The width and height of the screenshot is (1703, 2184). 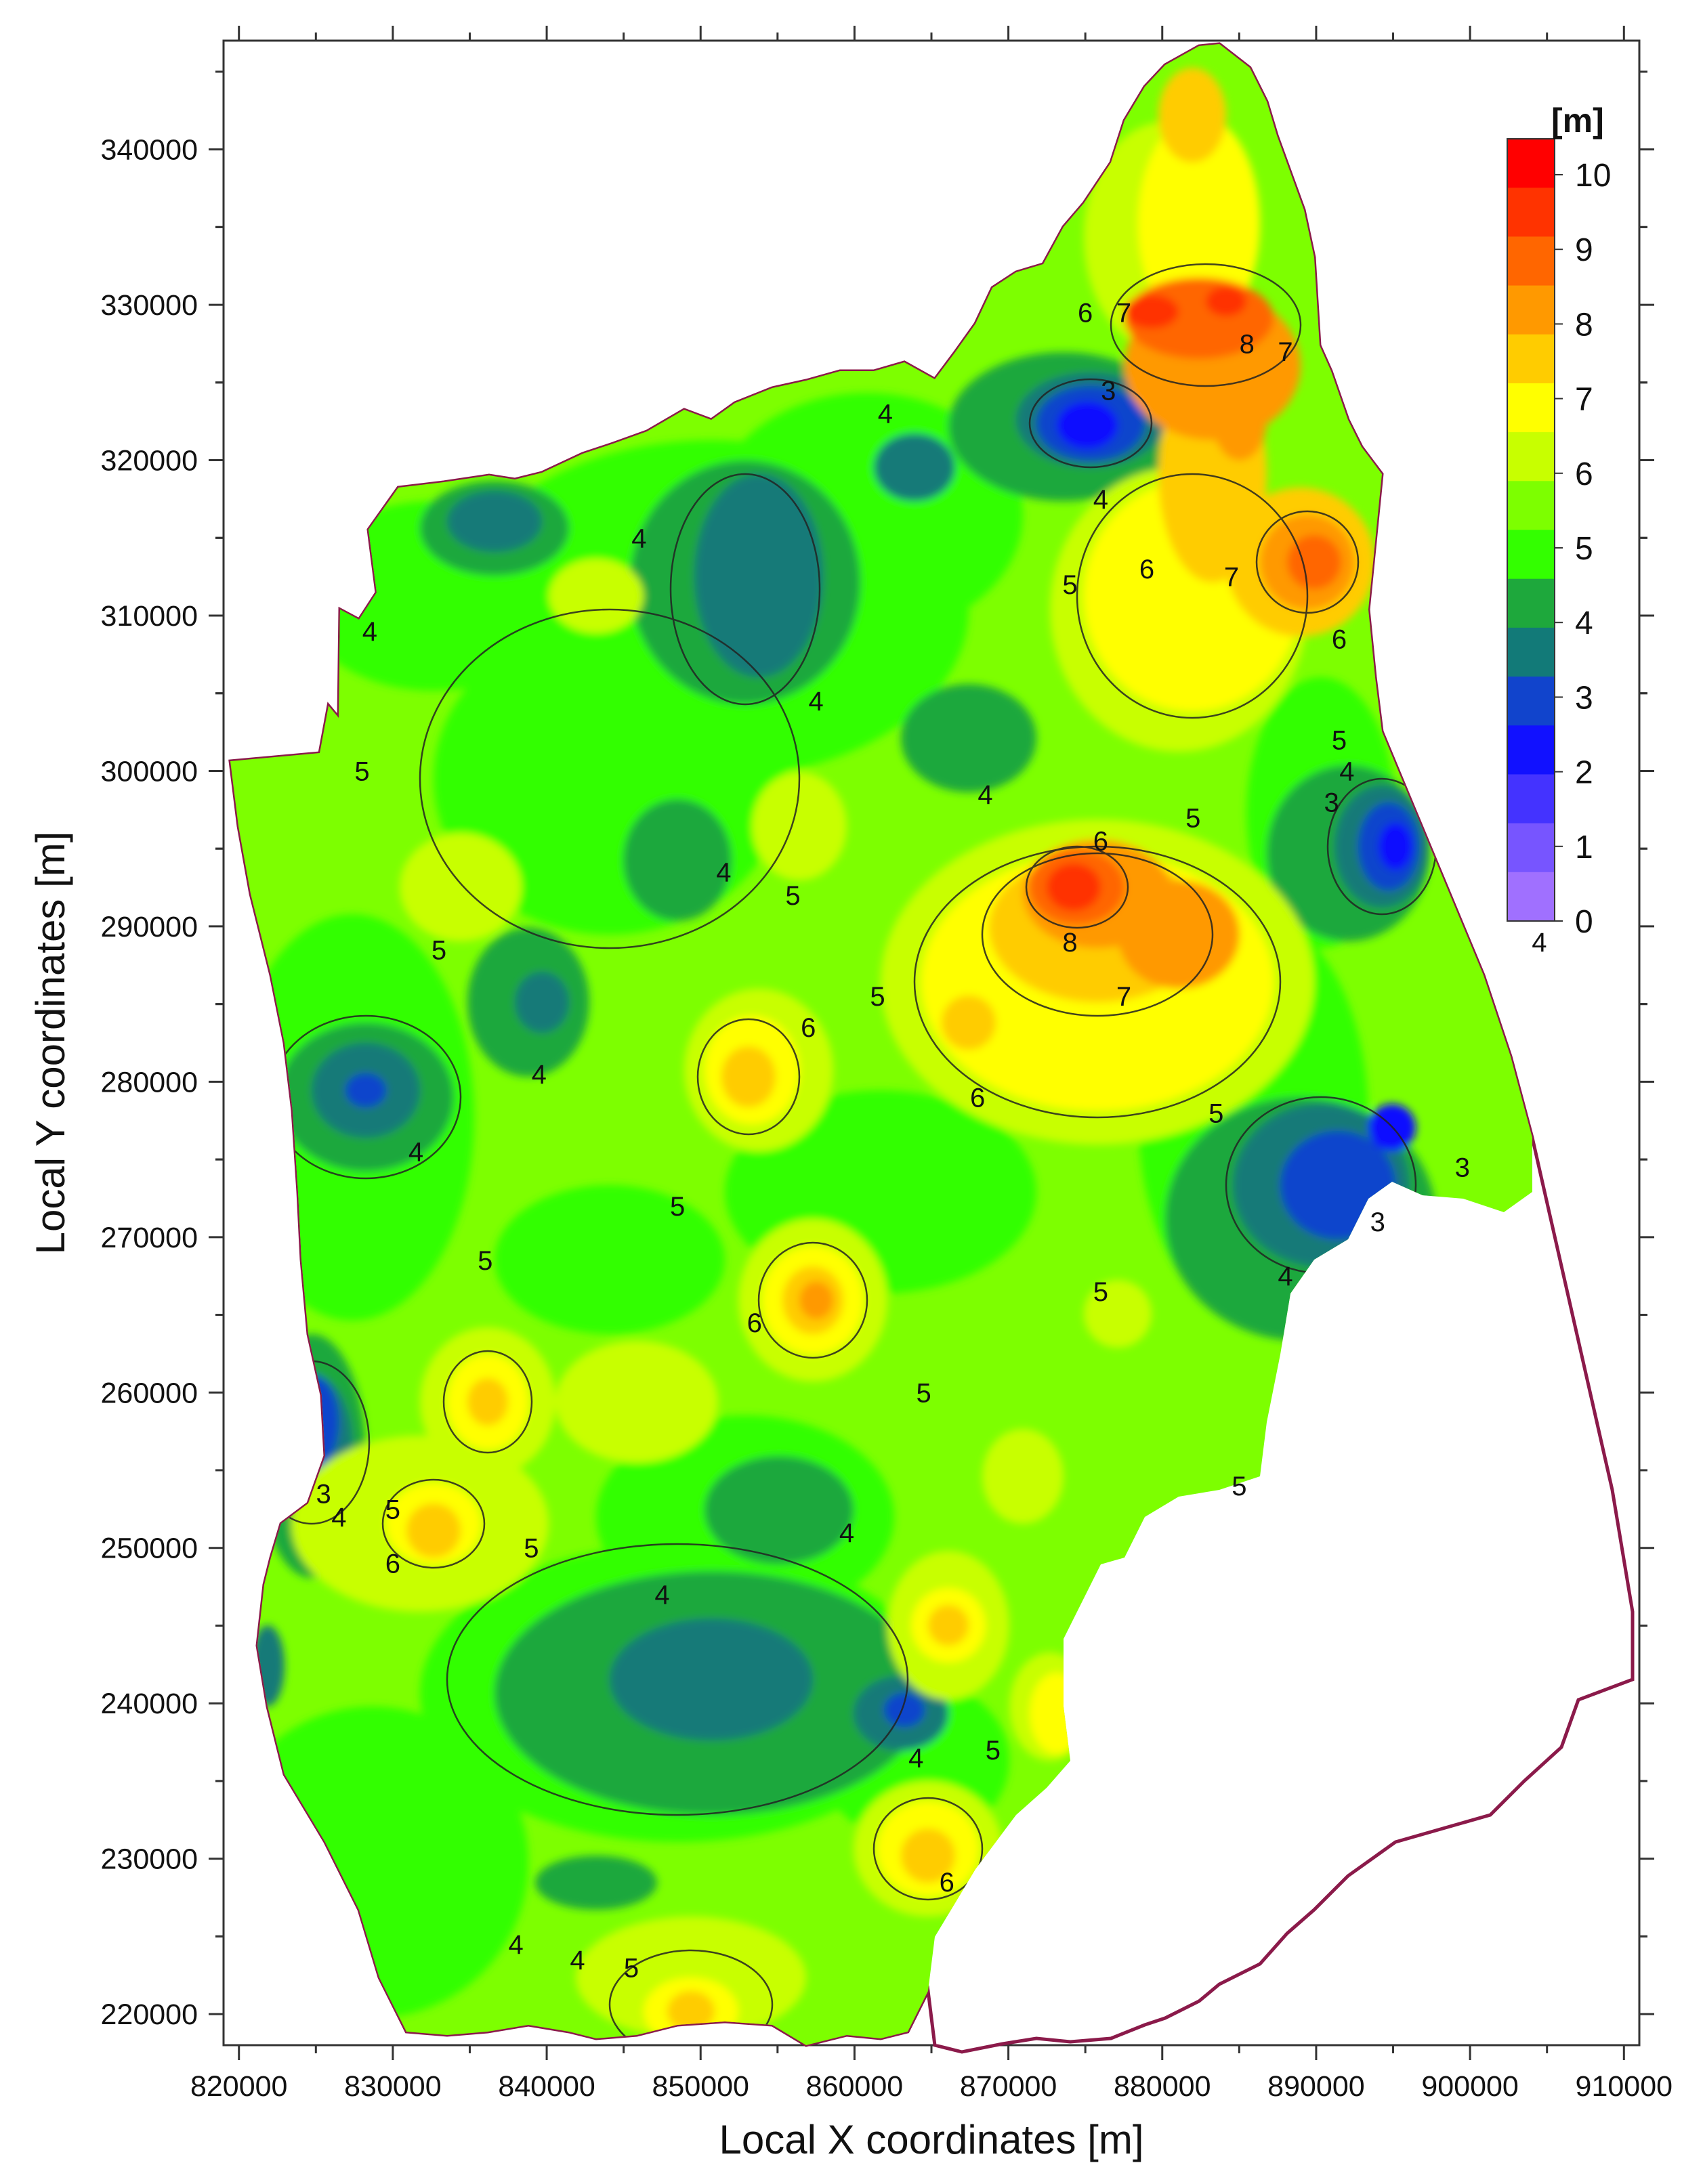 I want to click on legend-label: 0, so click(x=1584, y=922).